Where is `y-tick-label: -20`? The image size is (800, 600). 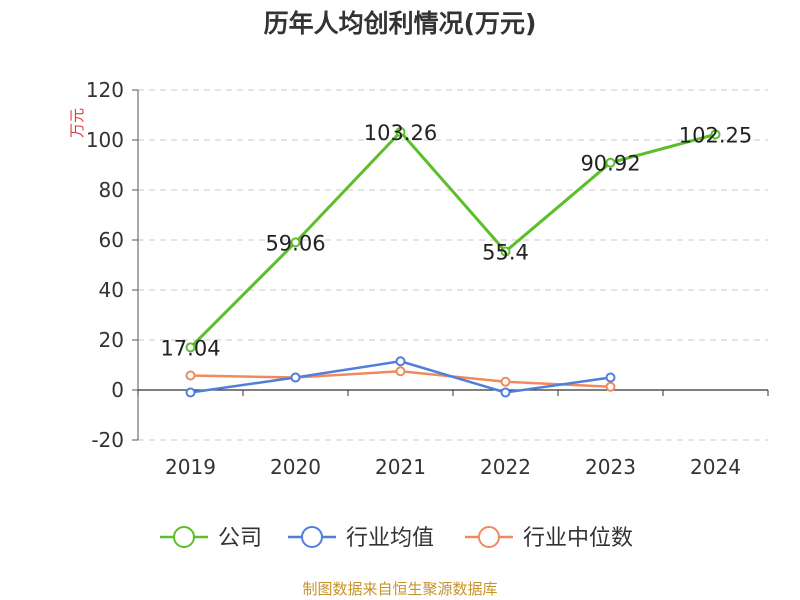
y-tick-label: -20 is located at coordinates (107, 440).